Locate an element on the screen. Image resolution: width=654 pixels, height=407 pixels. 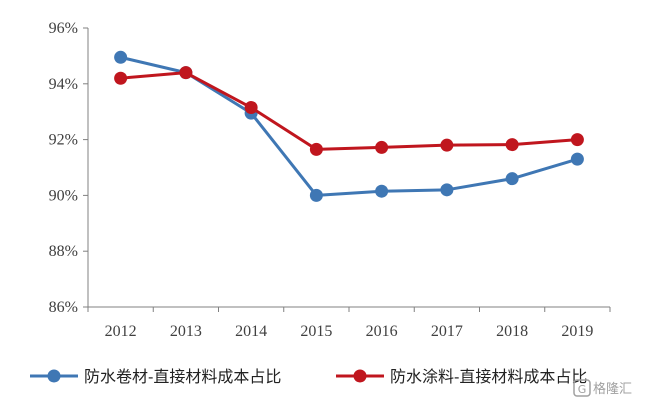
y-tick-label: 86% is located at coordinates (63, 307).